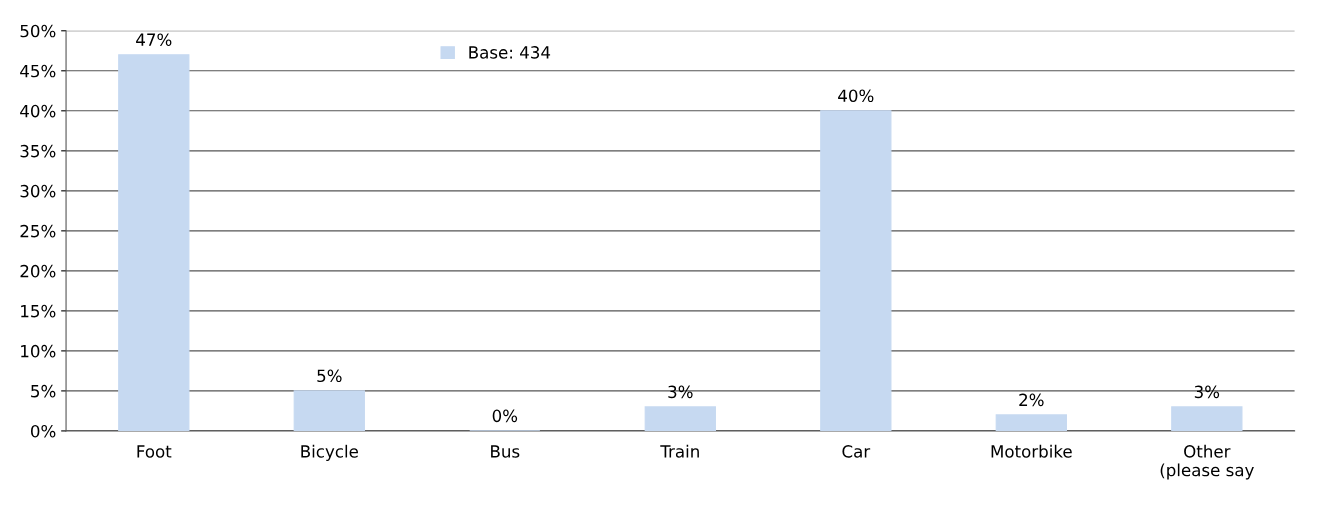 Image resolution: width=1321 pixels, height=513 pixels. Describe the element at coordinates (329, 376) in the screenshot. I see `data-label: 5%` at that location.